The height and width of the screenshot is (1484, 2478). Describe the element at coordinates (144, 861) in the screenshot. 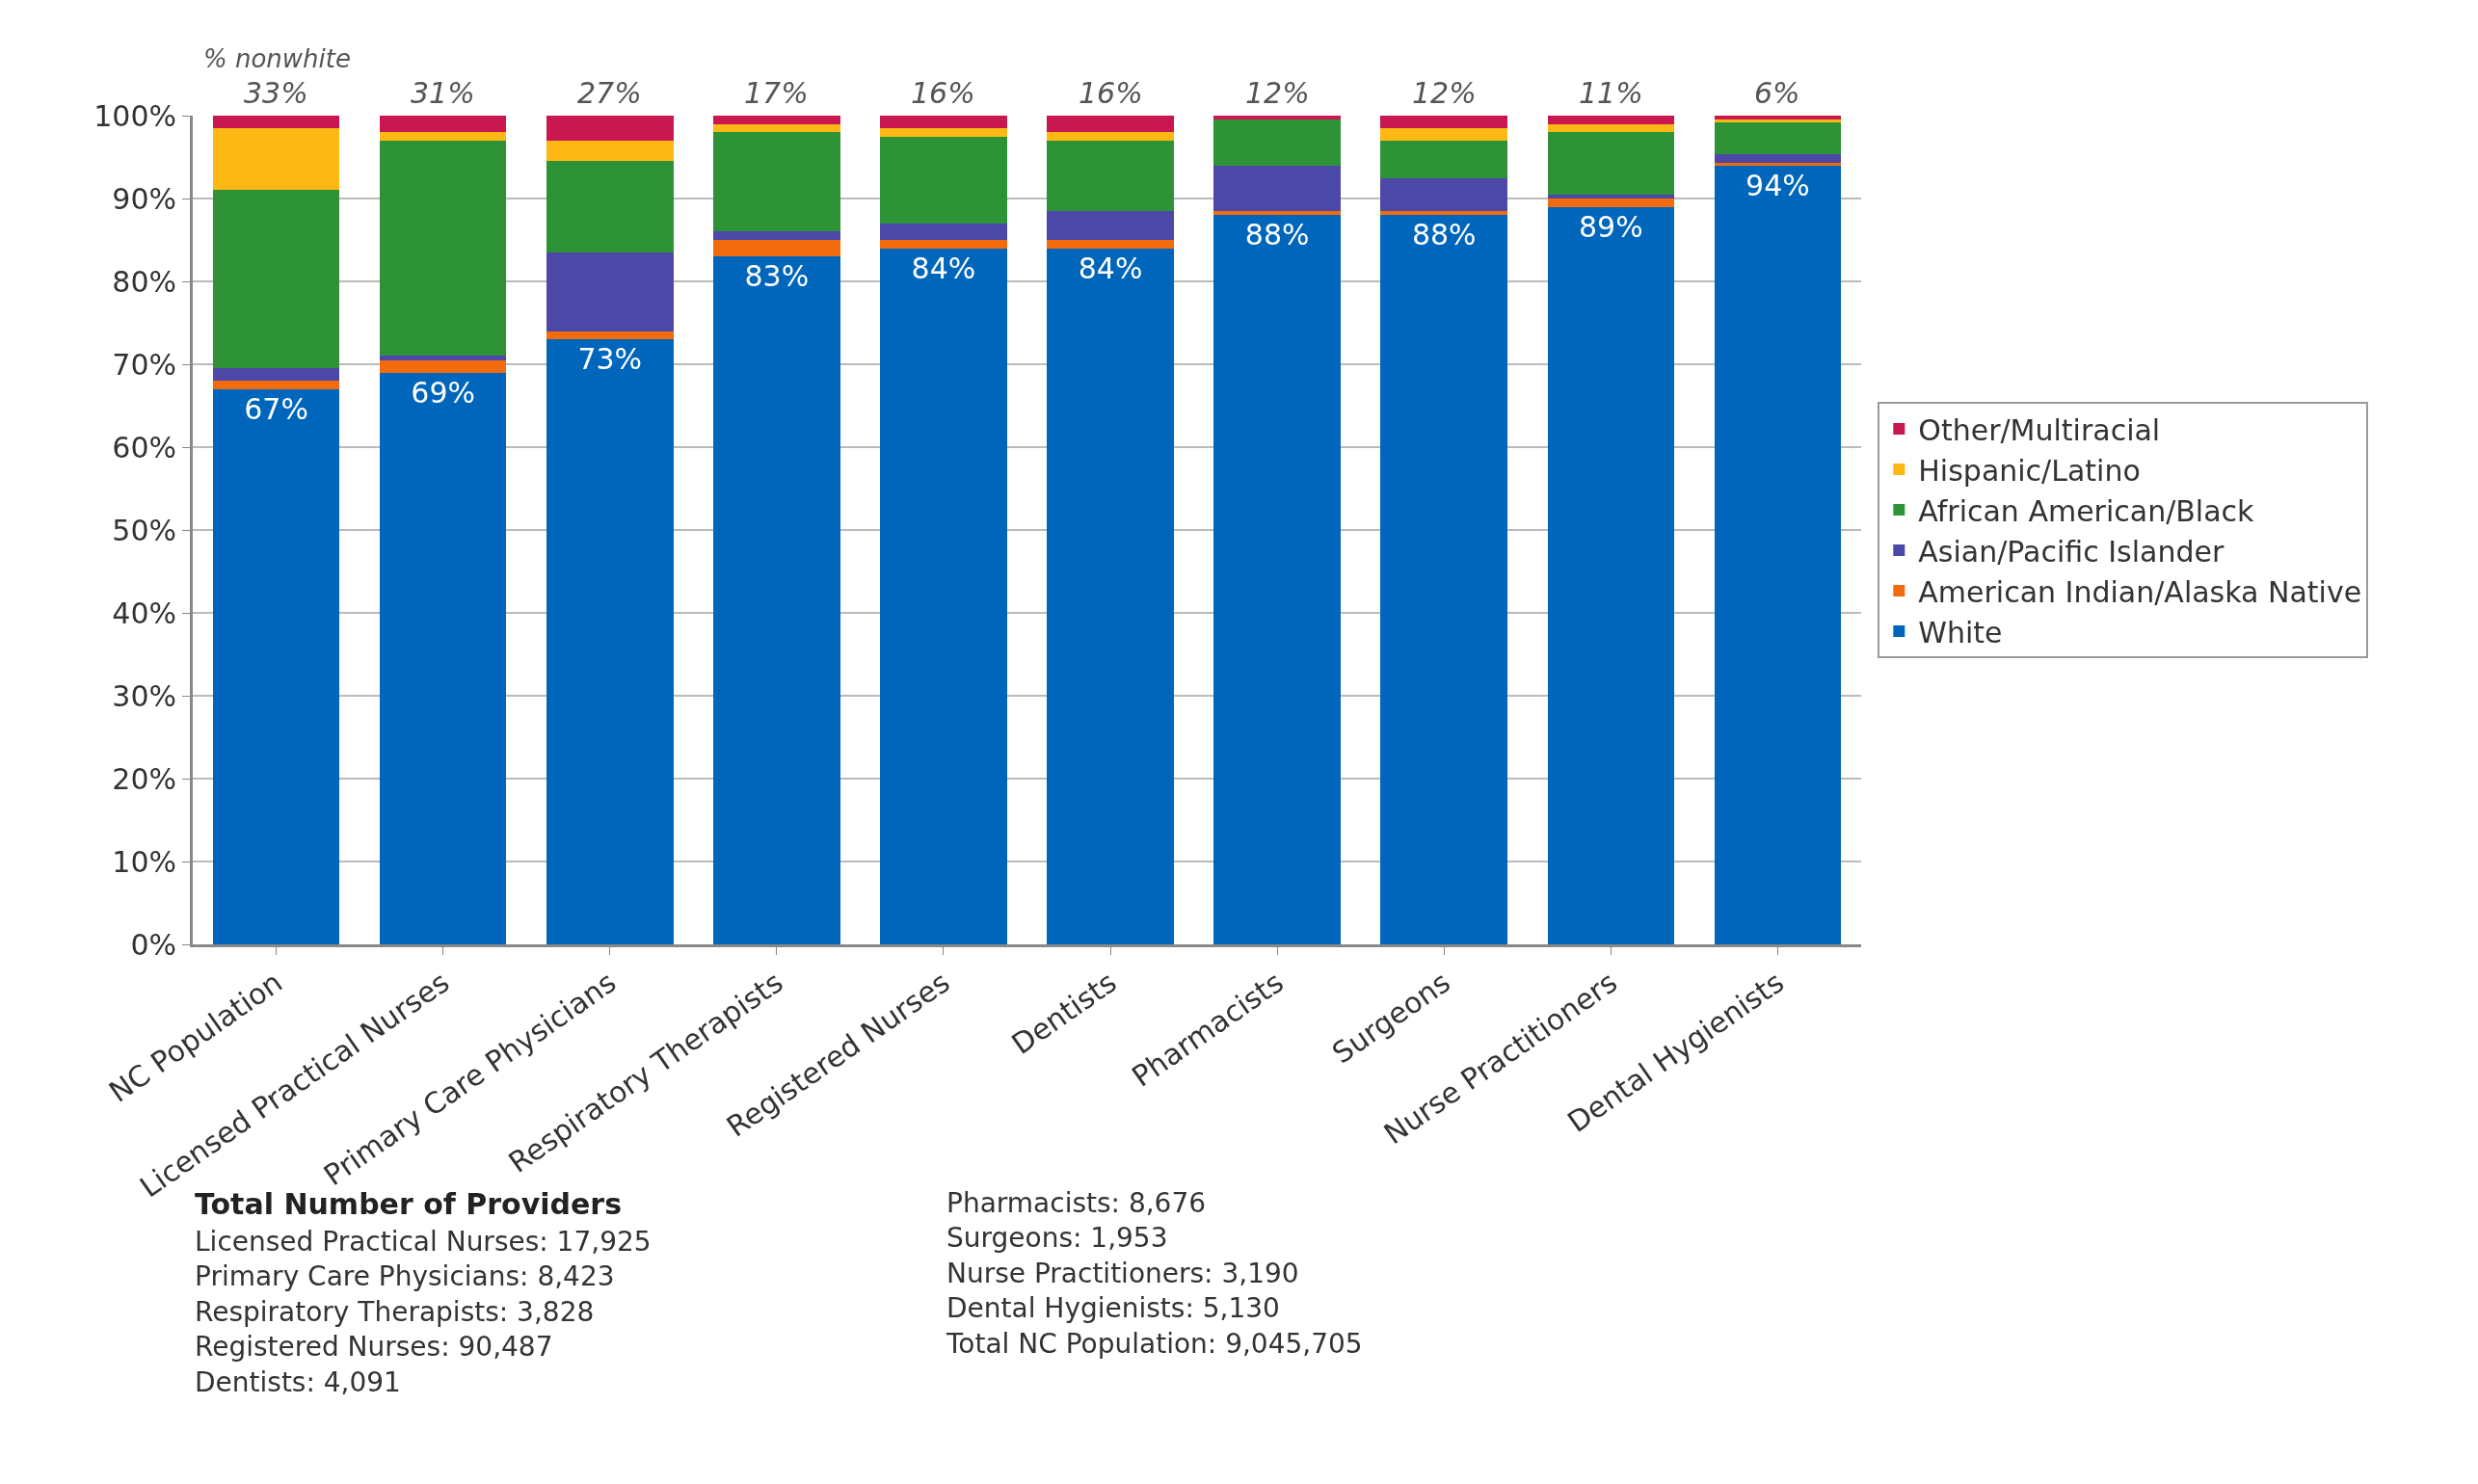

I see `y-tick-label: 10%` at that location.